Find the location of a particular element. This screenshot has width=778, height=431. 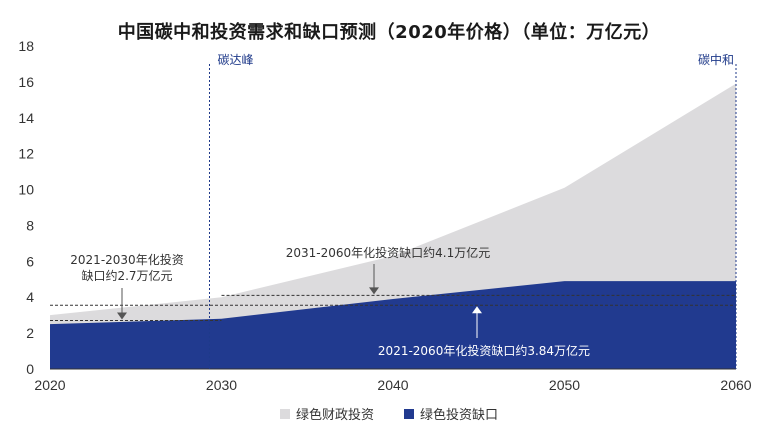

legend-label-fiscal: 绿色财政投资 is located at coordinates (334, 415).